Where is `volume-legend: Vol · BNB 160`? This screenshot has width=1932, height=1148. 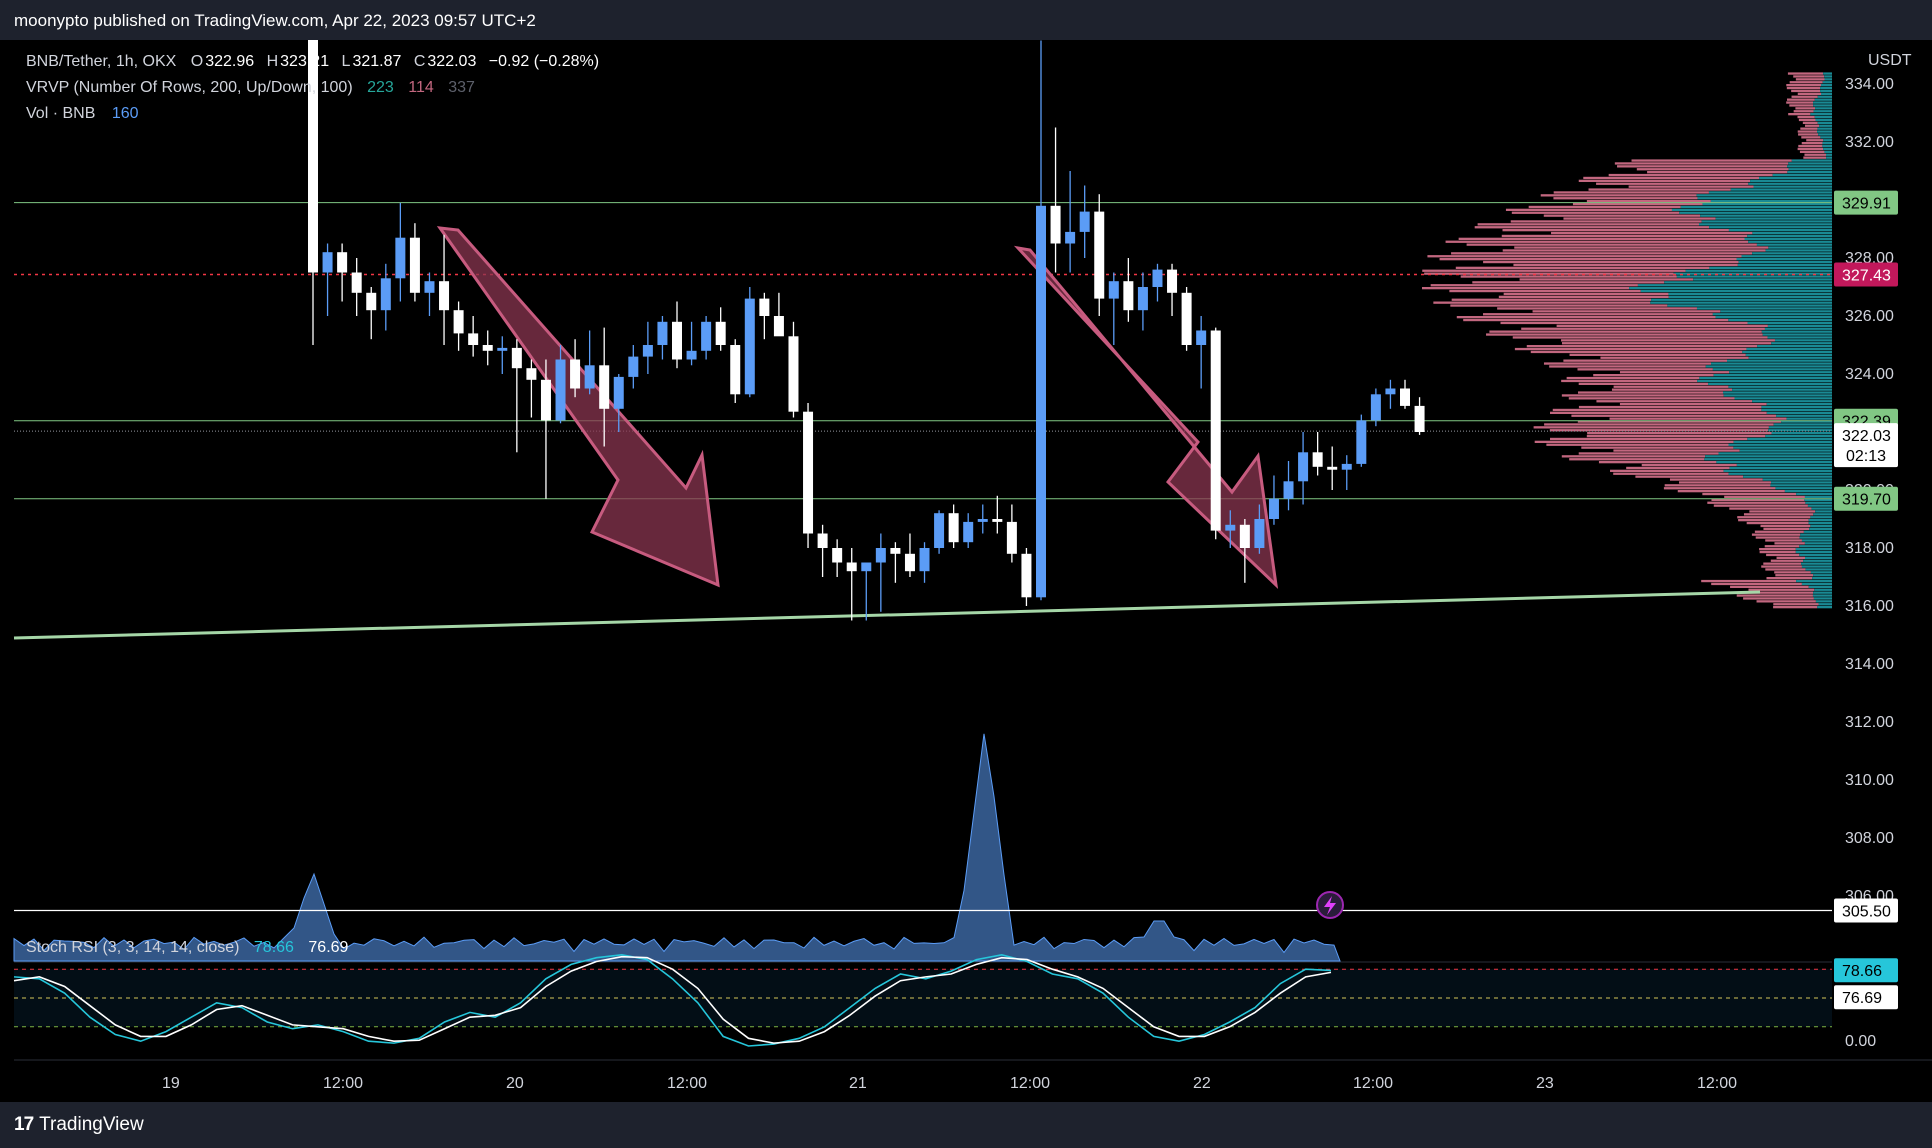
volume-legend: Vol · BNB 160 is located at coordinates (83, 114).